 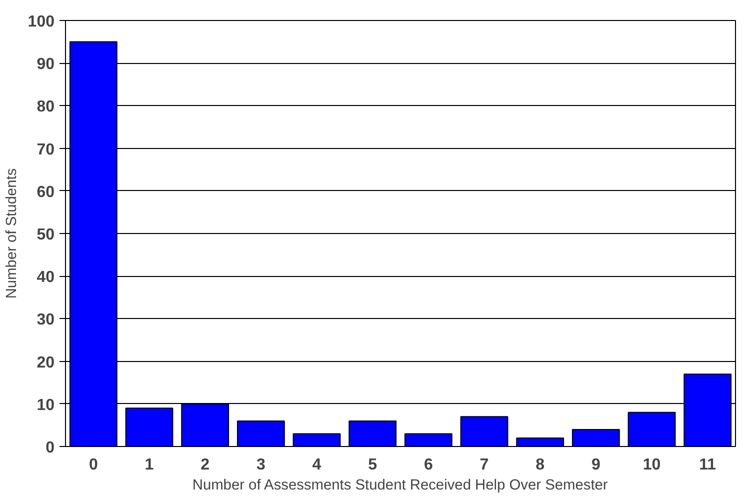 I want to click on x-tick-label: 4, so click(x=317, y=465).